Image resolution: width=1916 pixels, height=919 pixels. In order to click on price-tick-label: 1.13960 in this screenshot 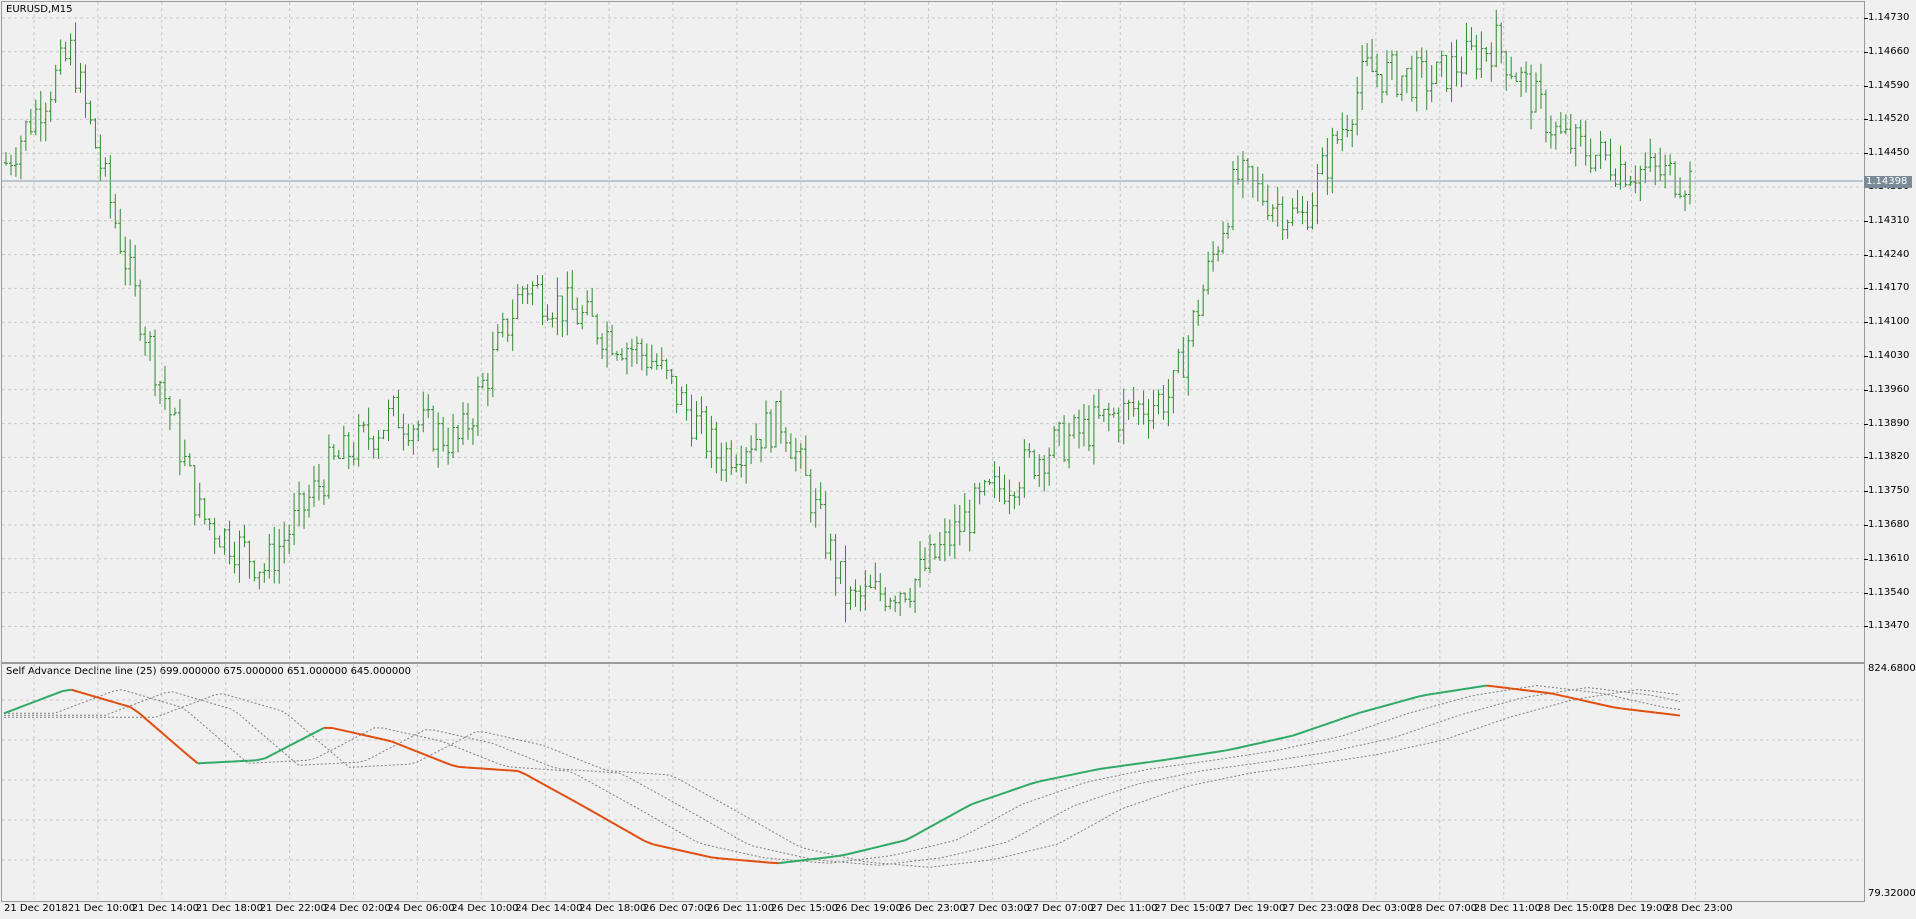, I will do `click(1889, 389)`.